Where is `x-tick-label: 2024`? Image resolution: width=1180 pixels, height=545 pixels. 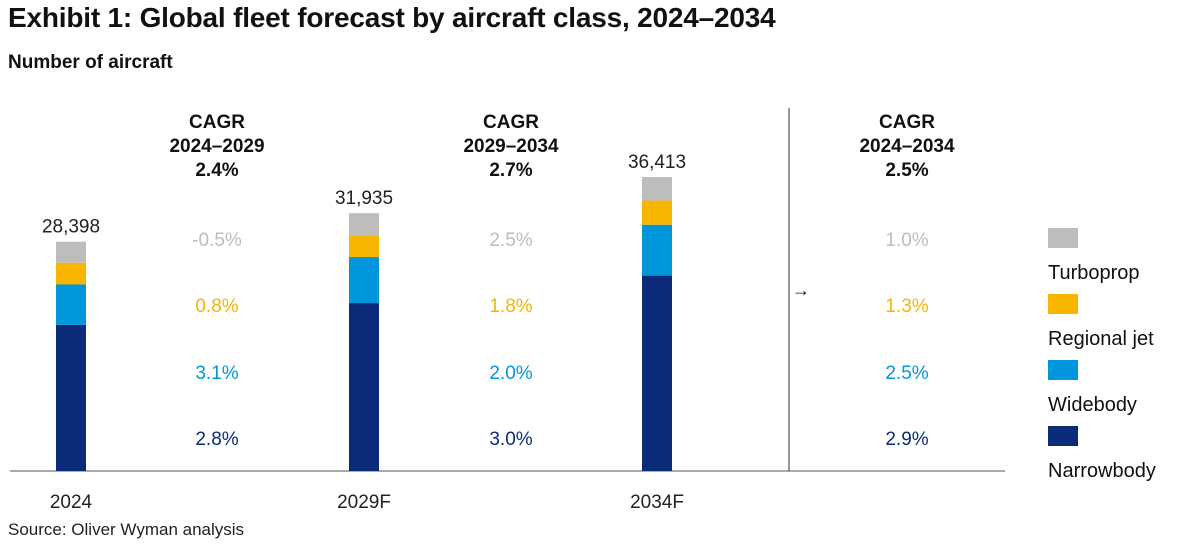 x-tick-label: 2024 is located at coordinates (71, 502).